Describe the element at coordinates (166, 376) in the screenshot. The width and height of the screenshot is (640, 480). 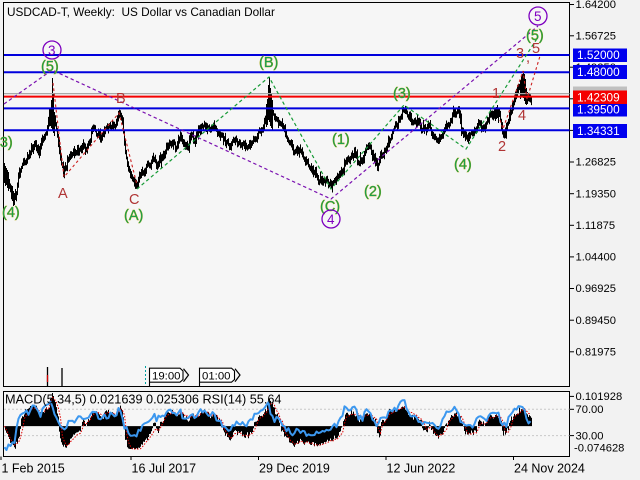
I see `svg-text: 19:00` at that location.